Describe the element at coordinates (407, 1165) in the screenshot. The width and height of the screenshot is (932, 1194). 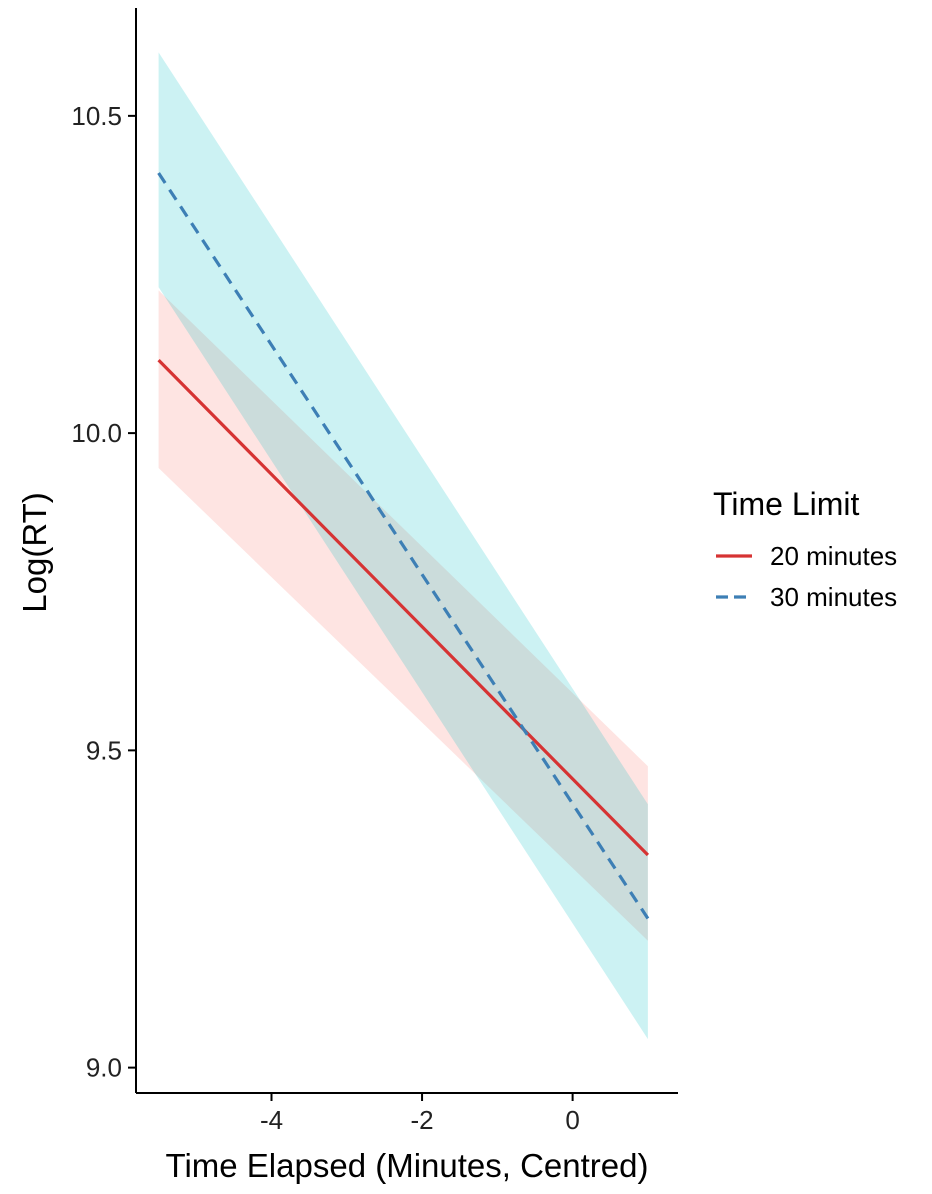
I see `x-axis-title: Time Elapsed (Minutes, Centred)` at that location.